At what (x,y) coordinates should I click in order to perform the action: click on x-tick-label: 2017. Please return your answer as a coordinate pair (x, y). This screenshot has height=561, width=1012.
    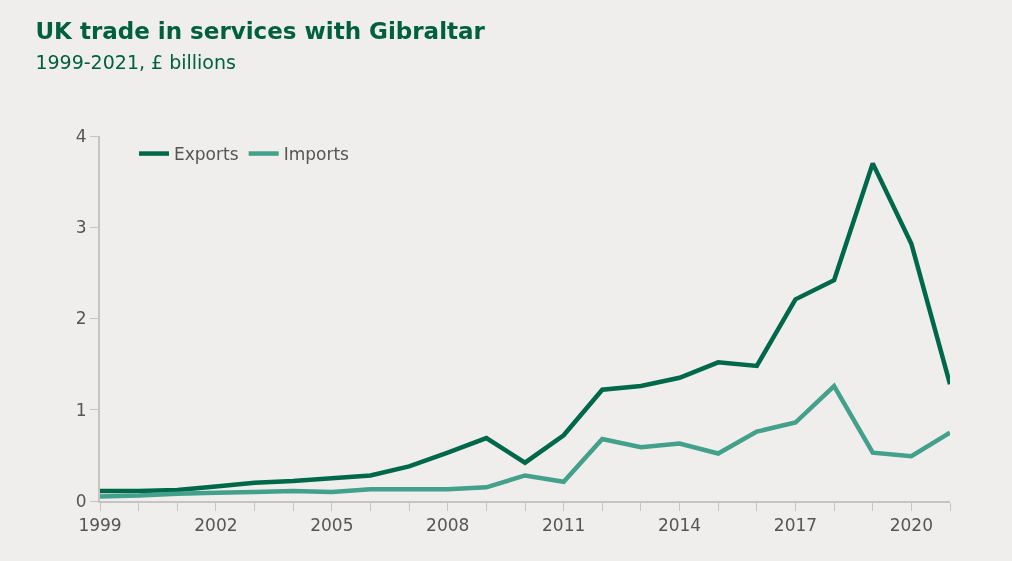
    Looking at the image, I should click on (795, 525).